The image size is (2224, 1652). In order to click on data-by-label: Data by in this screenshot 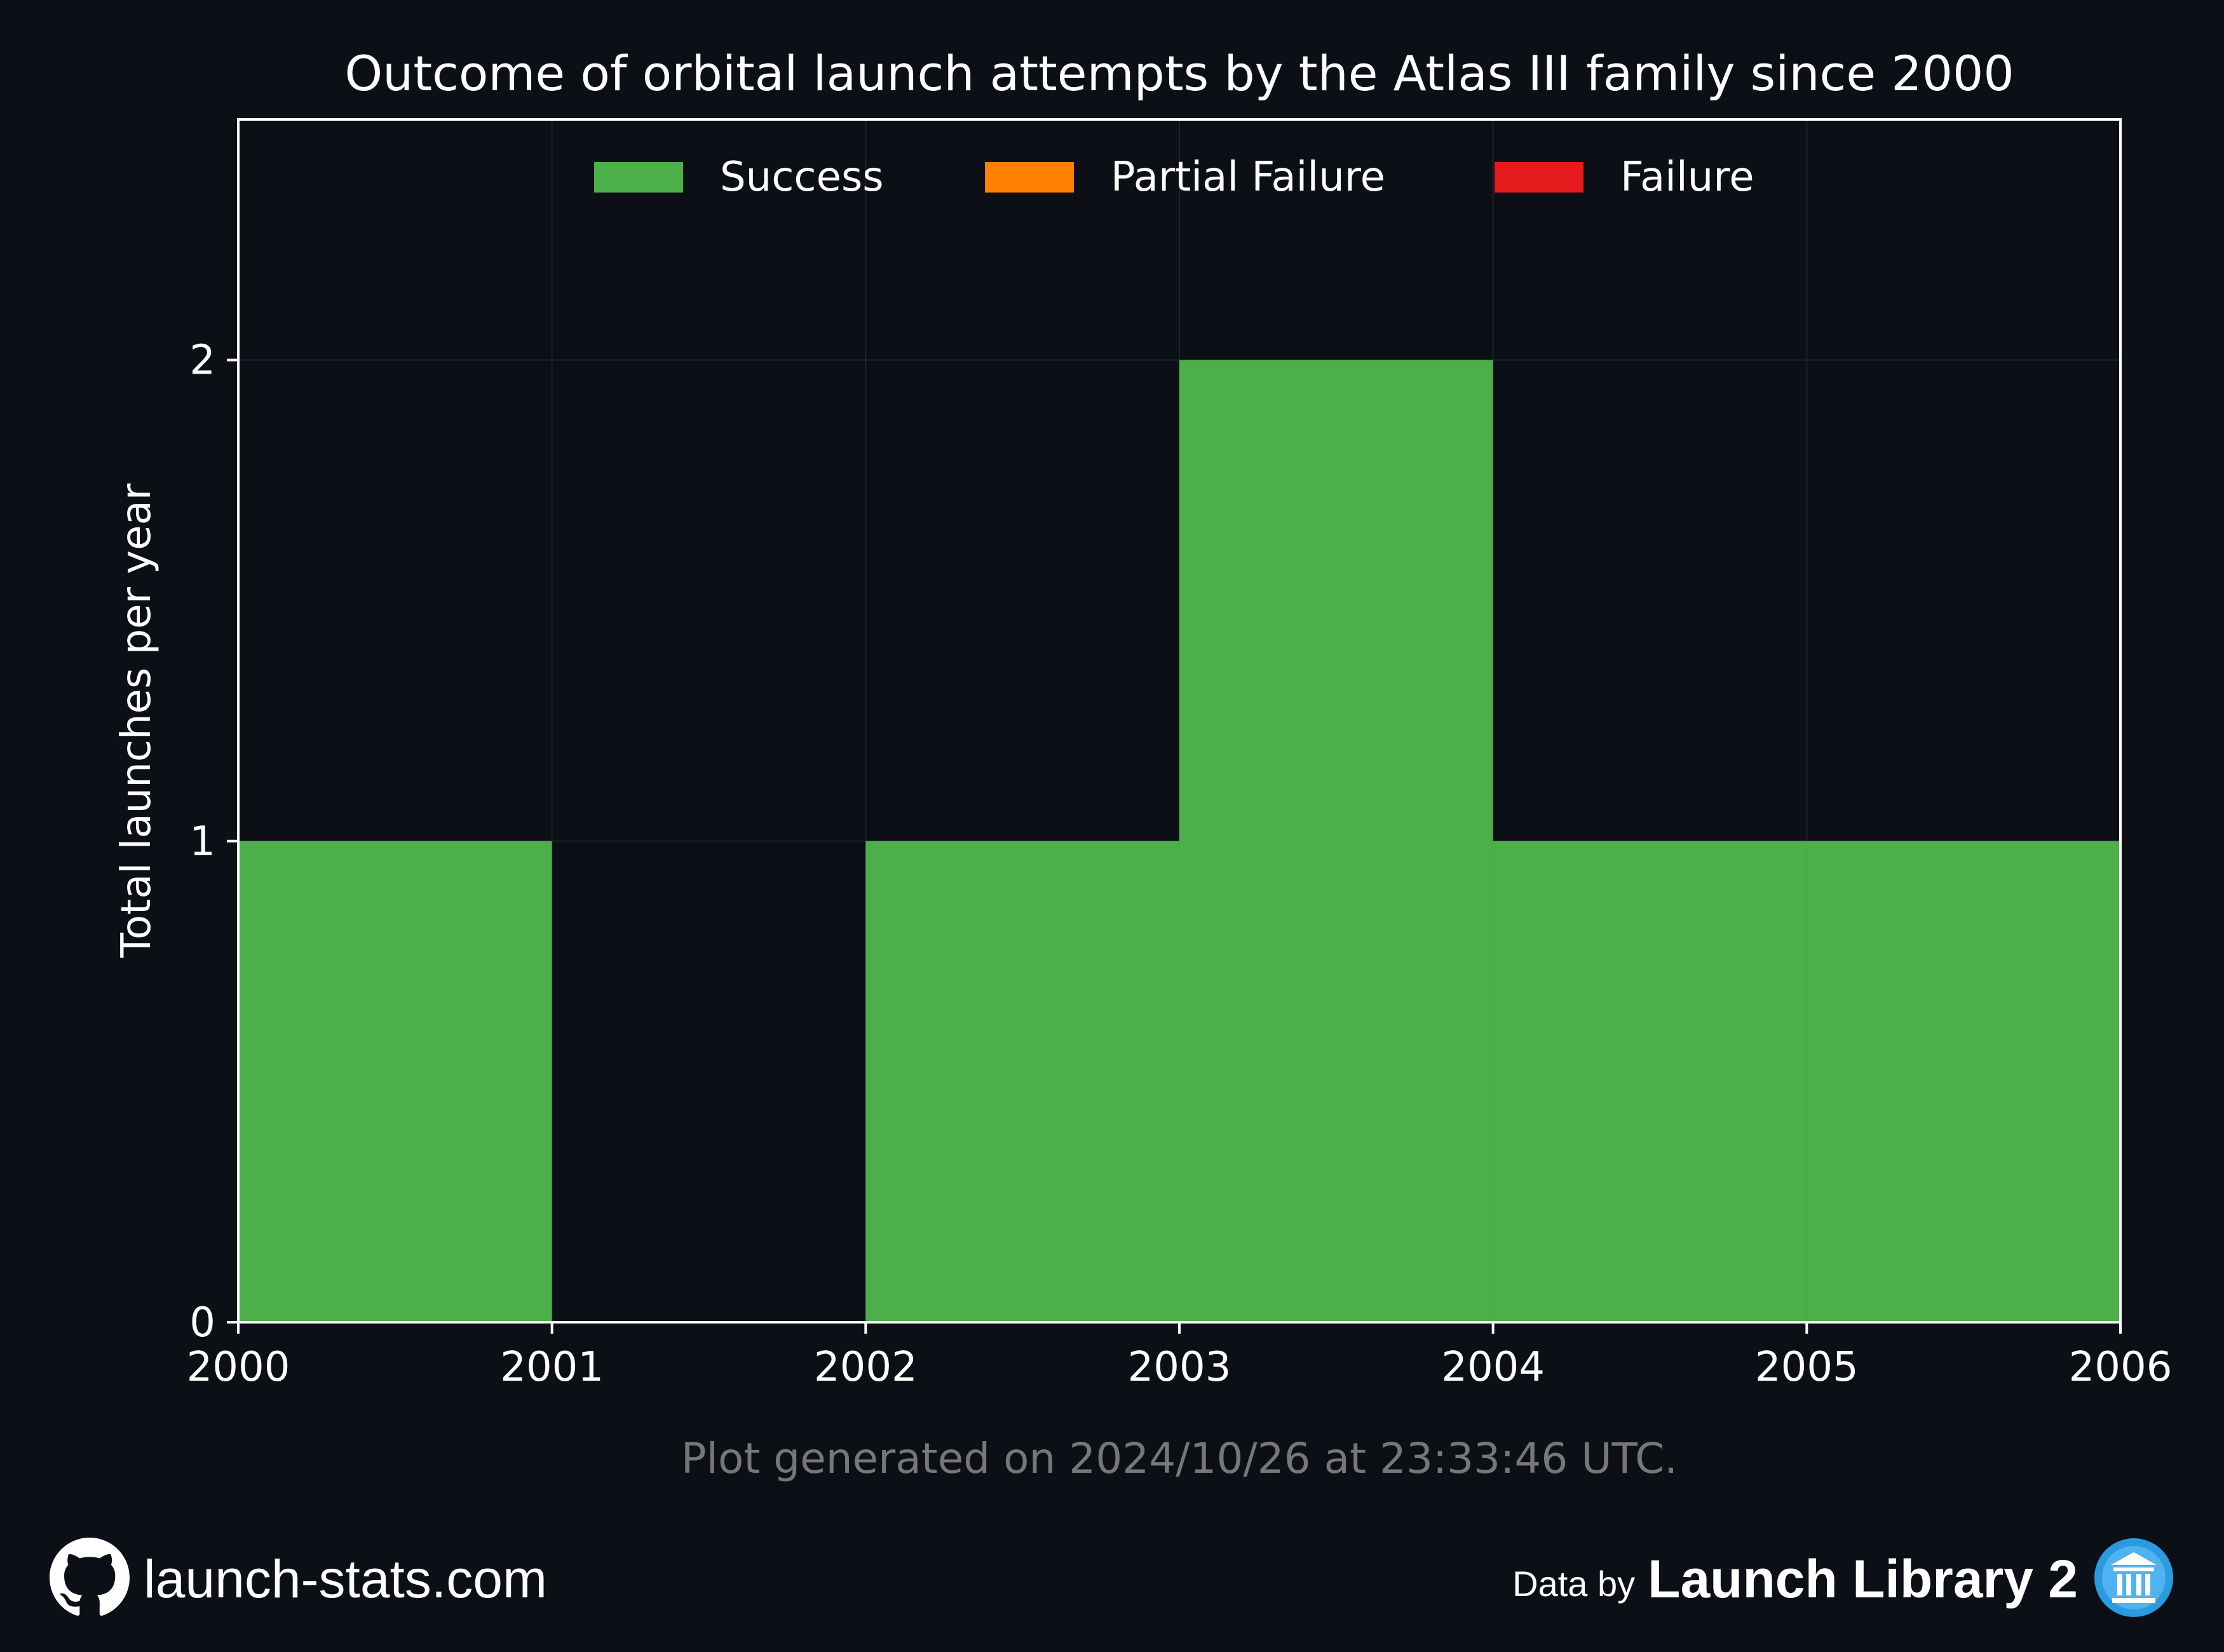, I will do `click(1574, 1584)`.